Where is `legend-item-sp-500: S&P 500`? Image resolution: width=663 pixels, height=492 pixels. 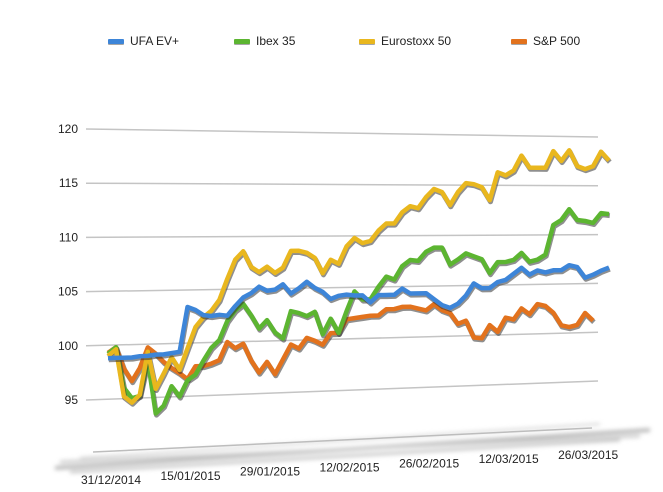
legend-item-sp-500: S&P 500 is located at coordinates (545, 41).